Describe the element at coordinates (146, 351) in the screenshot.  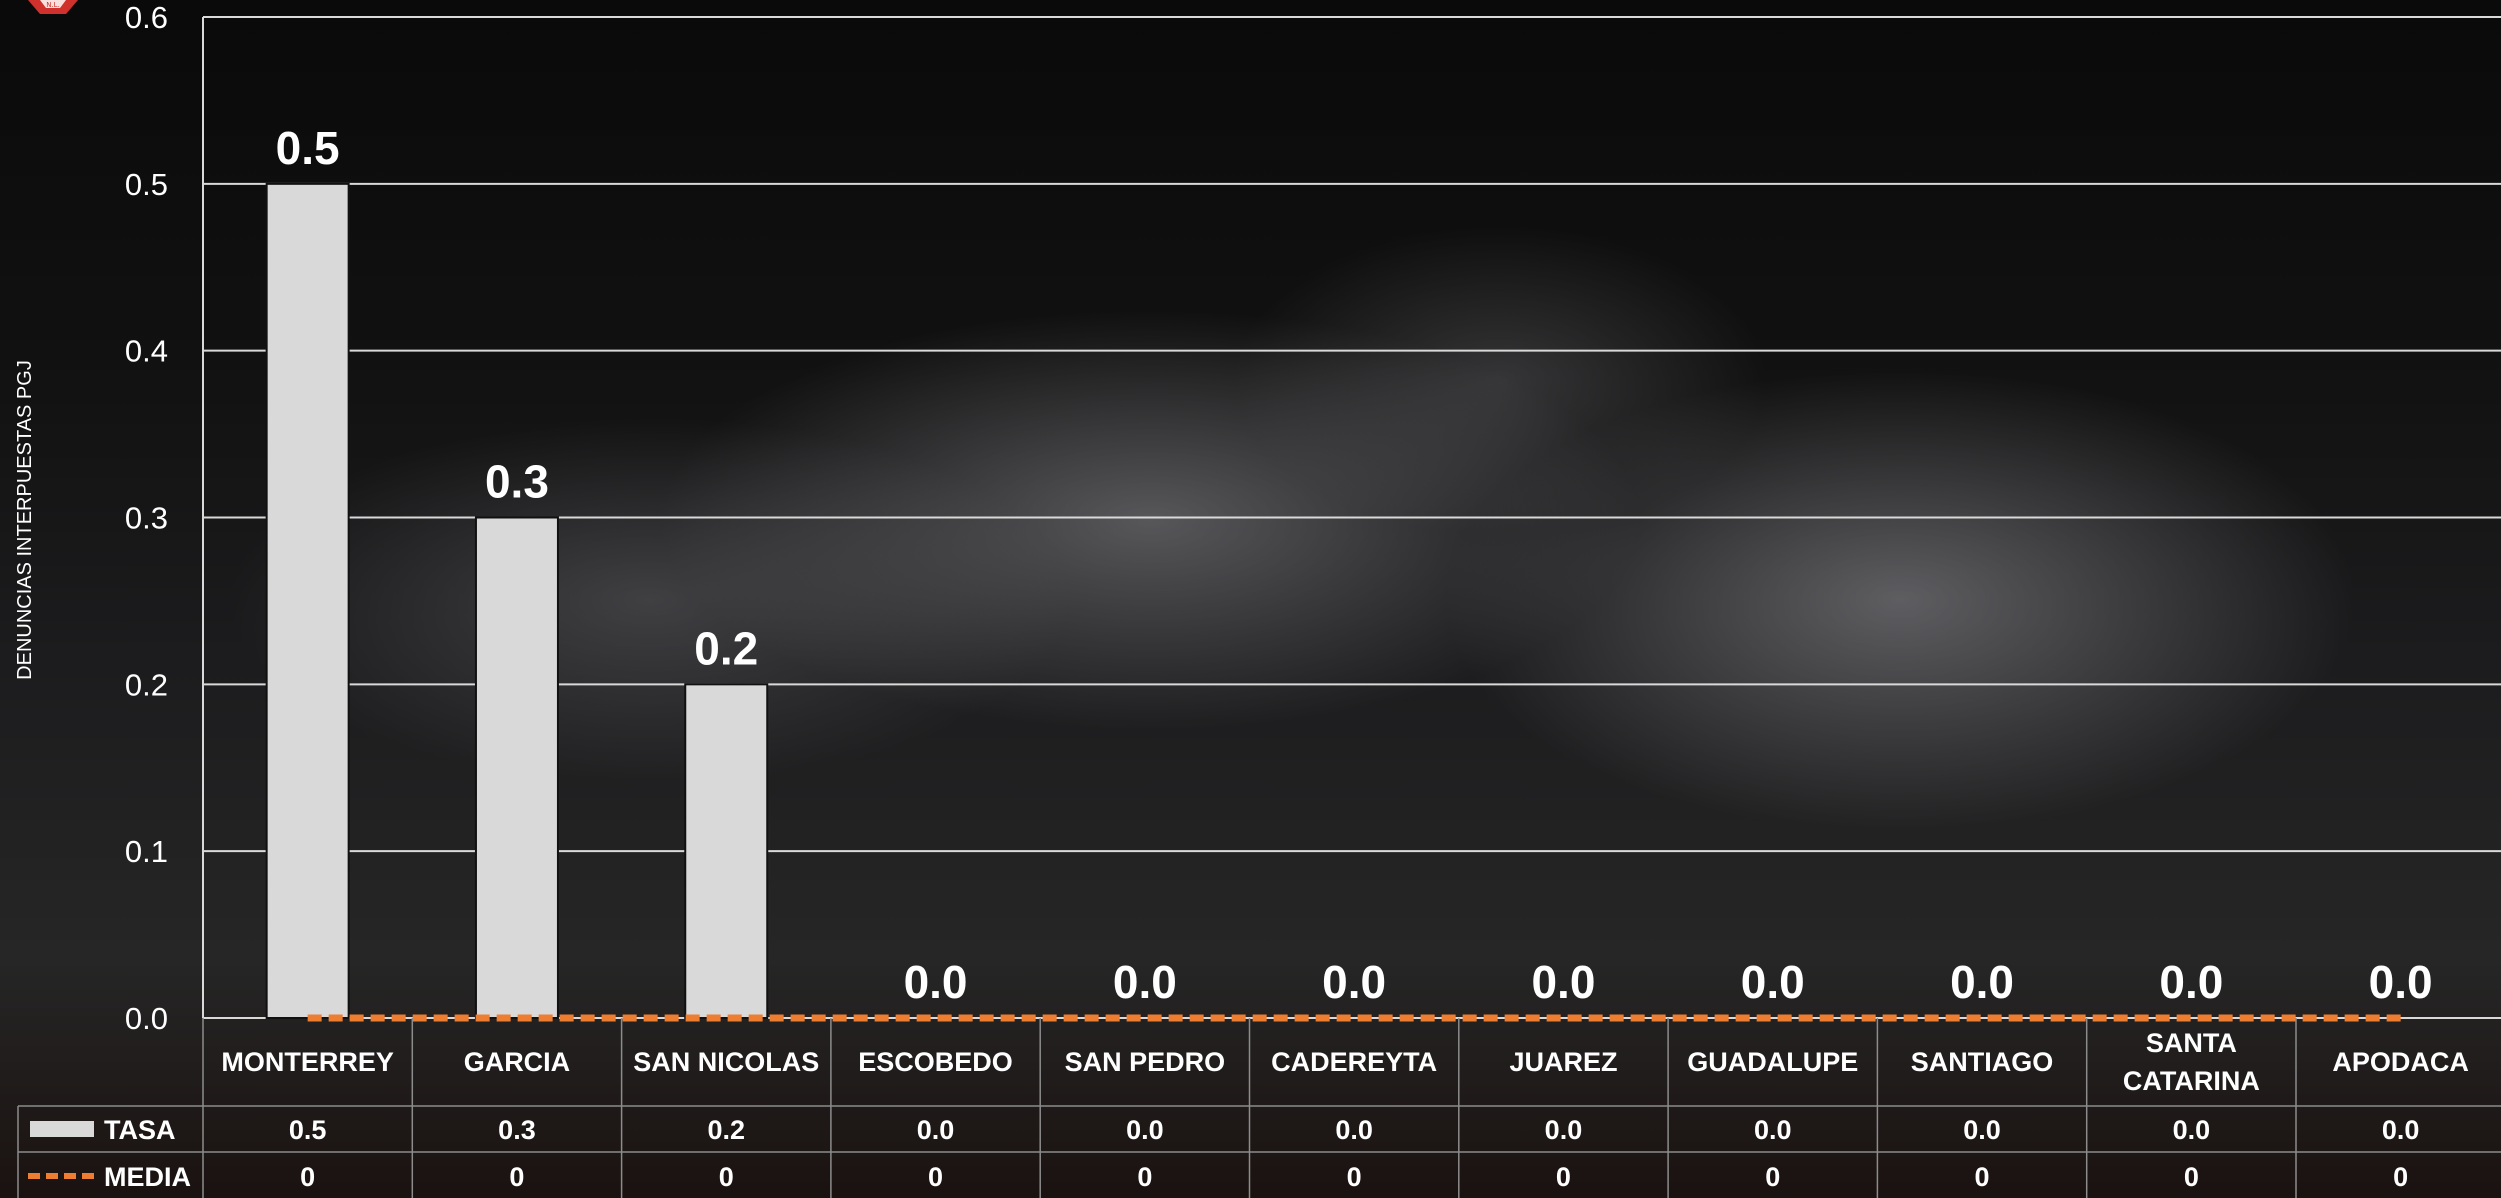
I see `y-tick-label: 0.4` at that location.